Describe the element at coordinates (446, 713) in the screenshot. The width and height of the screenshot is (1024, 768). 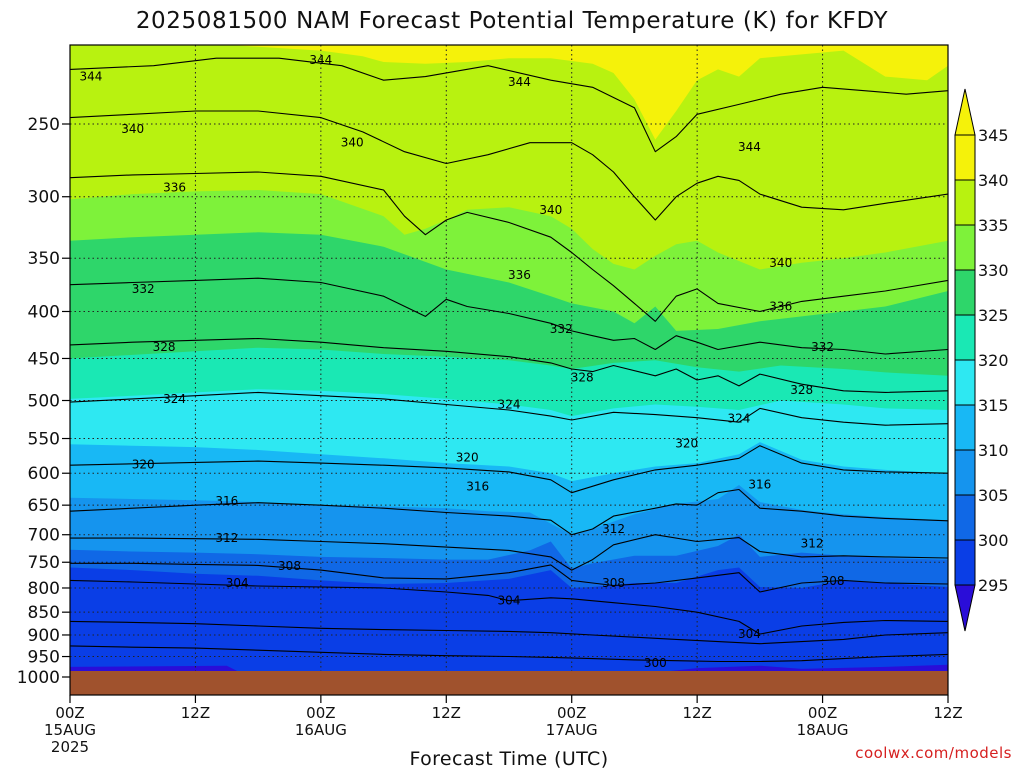
I see `x-tick-label-36: 12Z` at that location.